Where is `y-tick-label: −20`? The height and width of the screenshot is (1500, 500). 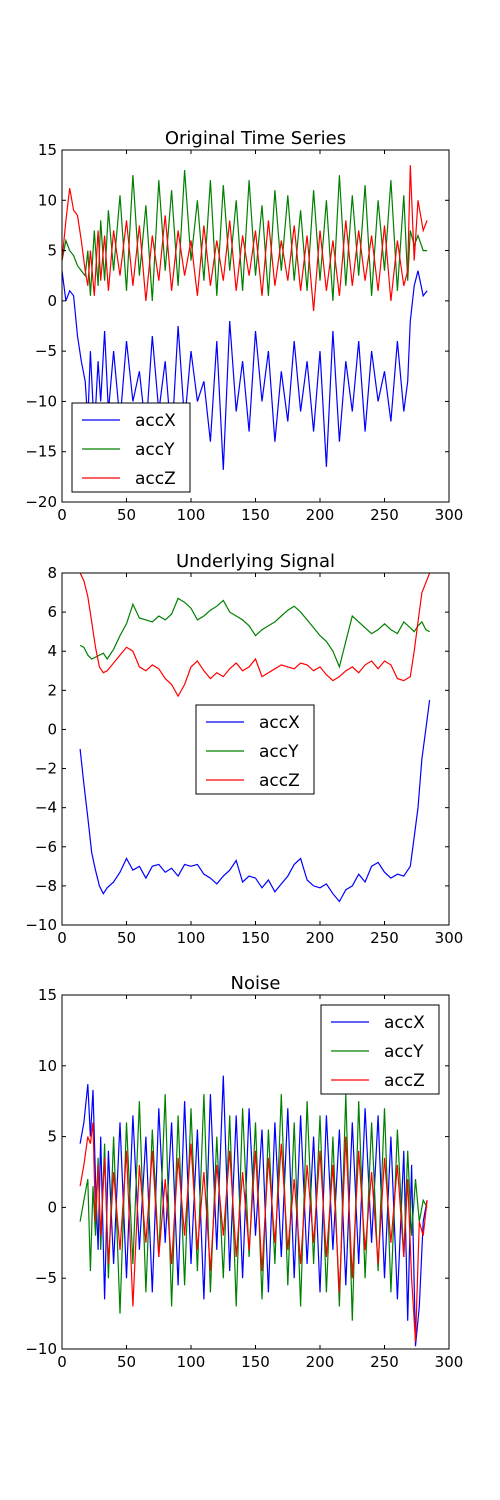
y-tick-label: −20 is located at coordinates (41, 502).